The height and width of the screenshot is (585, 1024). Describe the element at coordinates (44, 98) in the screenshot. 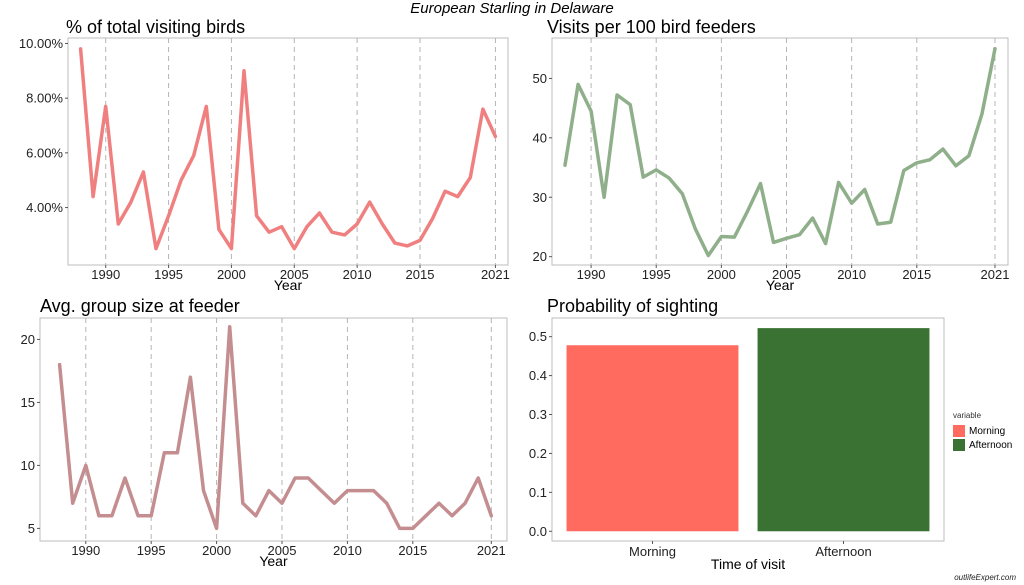

I see `y-tick-label: 8.00%` at that location.